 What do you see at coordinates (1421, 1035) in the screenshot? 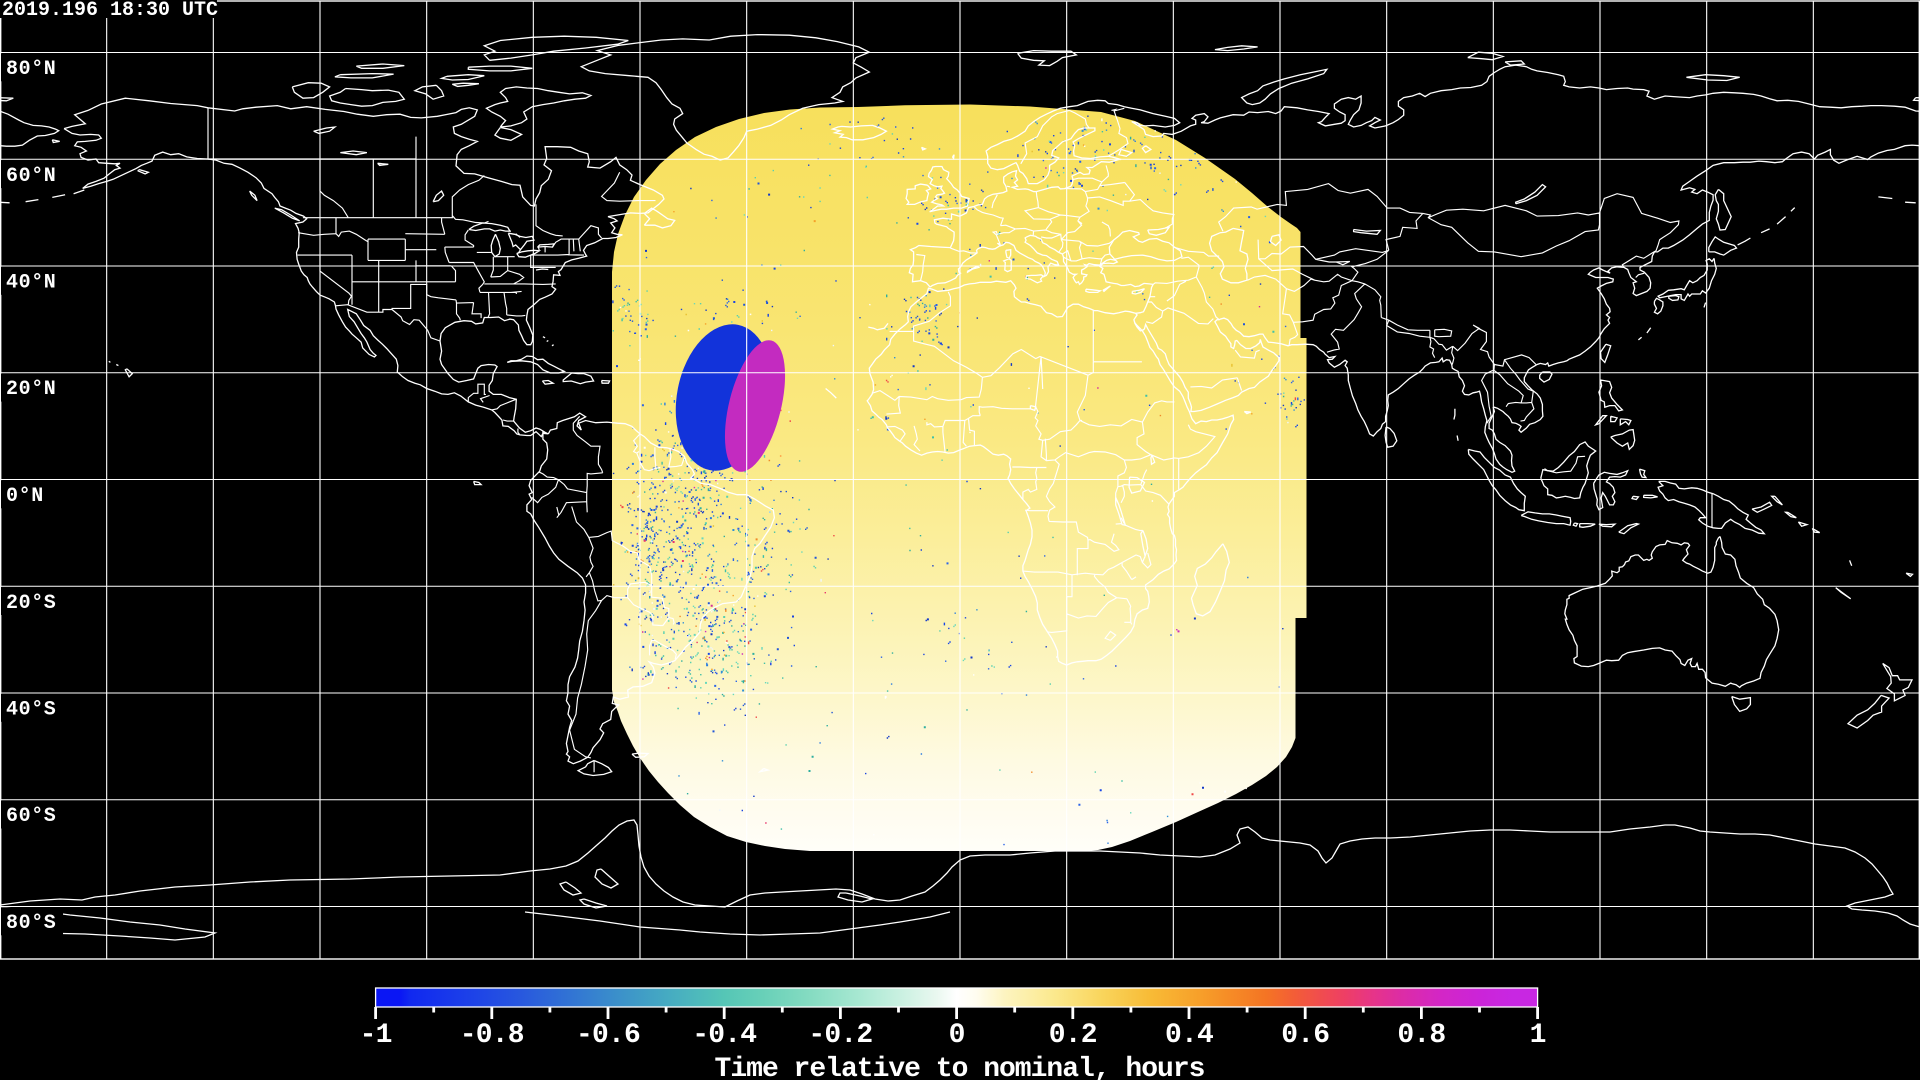
I see `svg-text: 0.8` at bounding box center [1421, 1035].